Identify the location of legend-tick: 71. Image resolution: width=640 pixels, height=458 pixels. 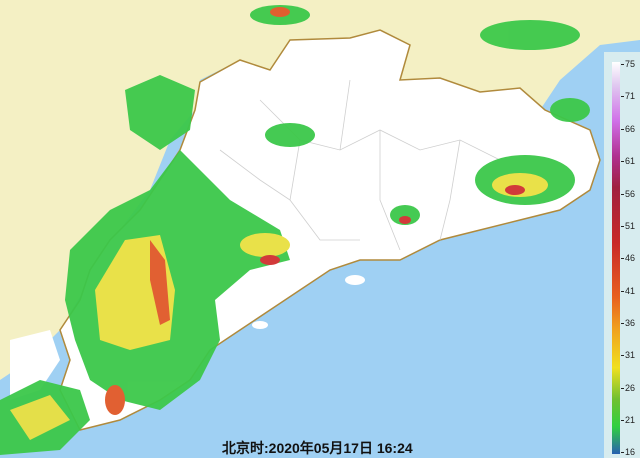
(628, 96).